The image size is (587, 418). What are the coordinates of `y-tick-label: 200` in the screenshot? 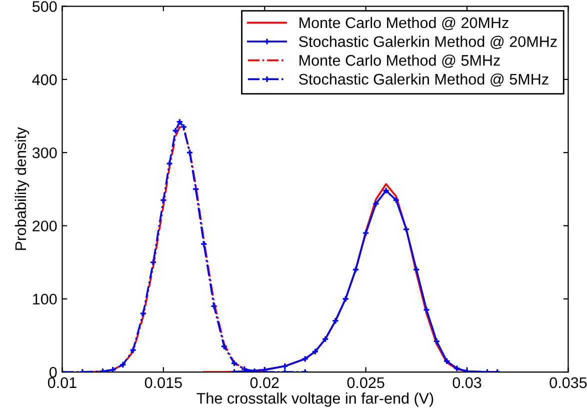 It's located at (44, 226).